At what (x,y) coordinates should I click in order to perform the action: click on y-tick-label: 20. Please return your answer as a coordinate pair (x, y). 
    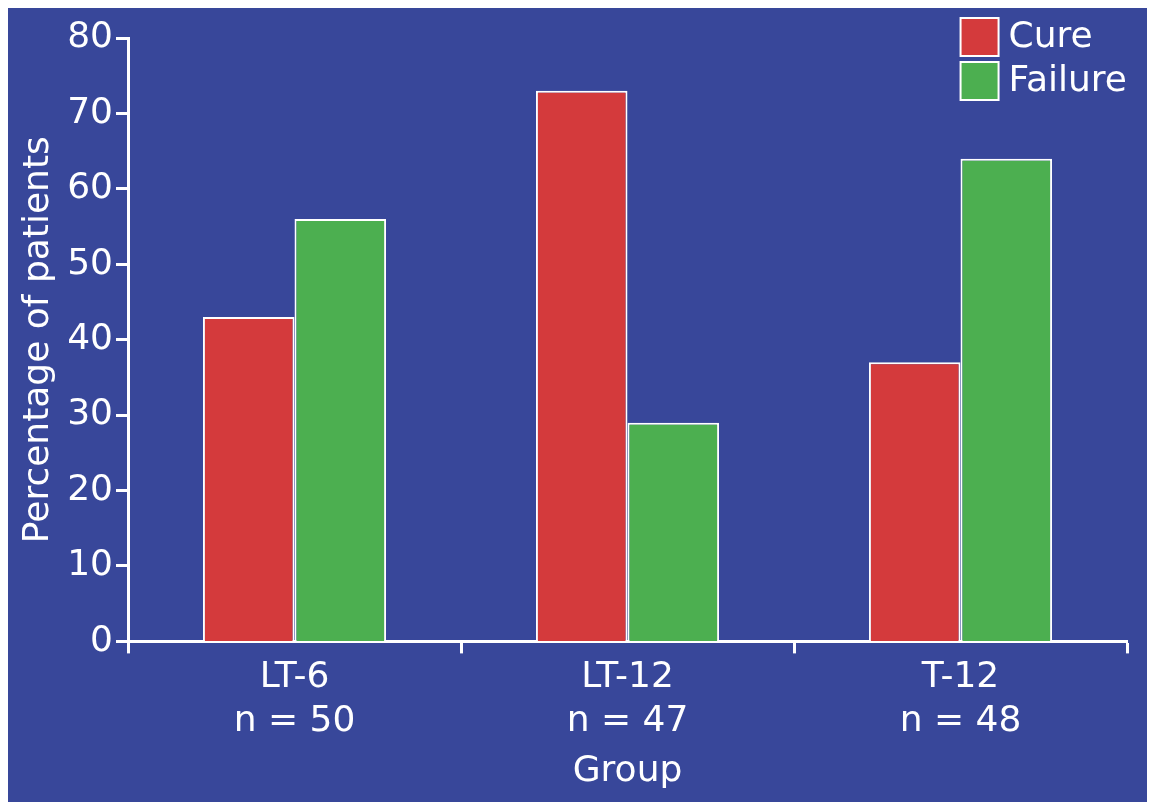
    Looking at the image, I should click on (90, 487).